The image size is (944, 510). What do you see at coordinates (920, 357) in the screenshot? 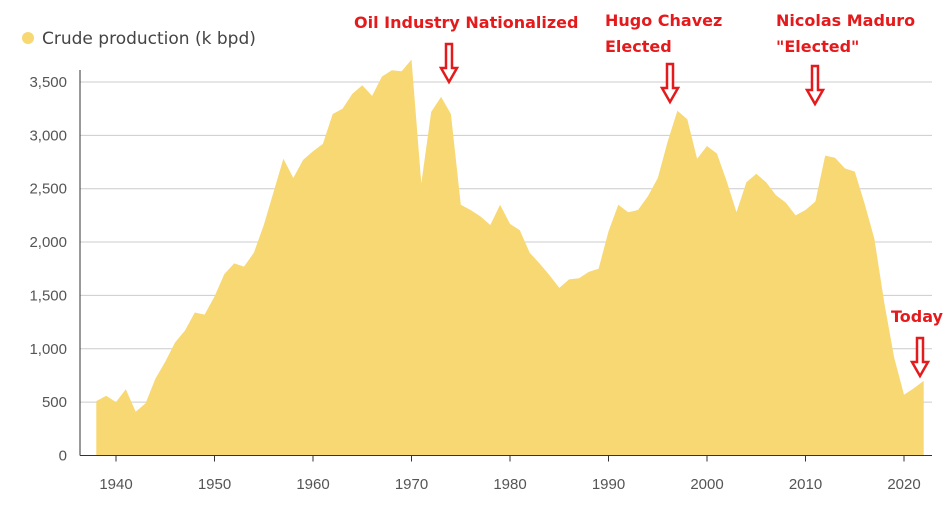
I see `arrow-today-icon` at bounding box center [920, 357].